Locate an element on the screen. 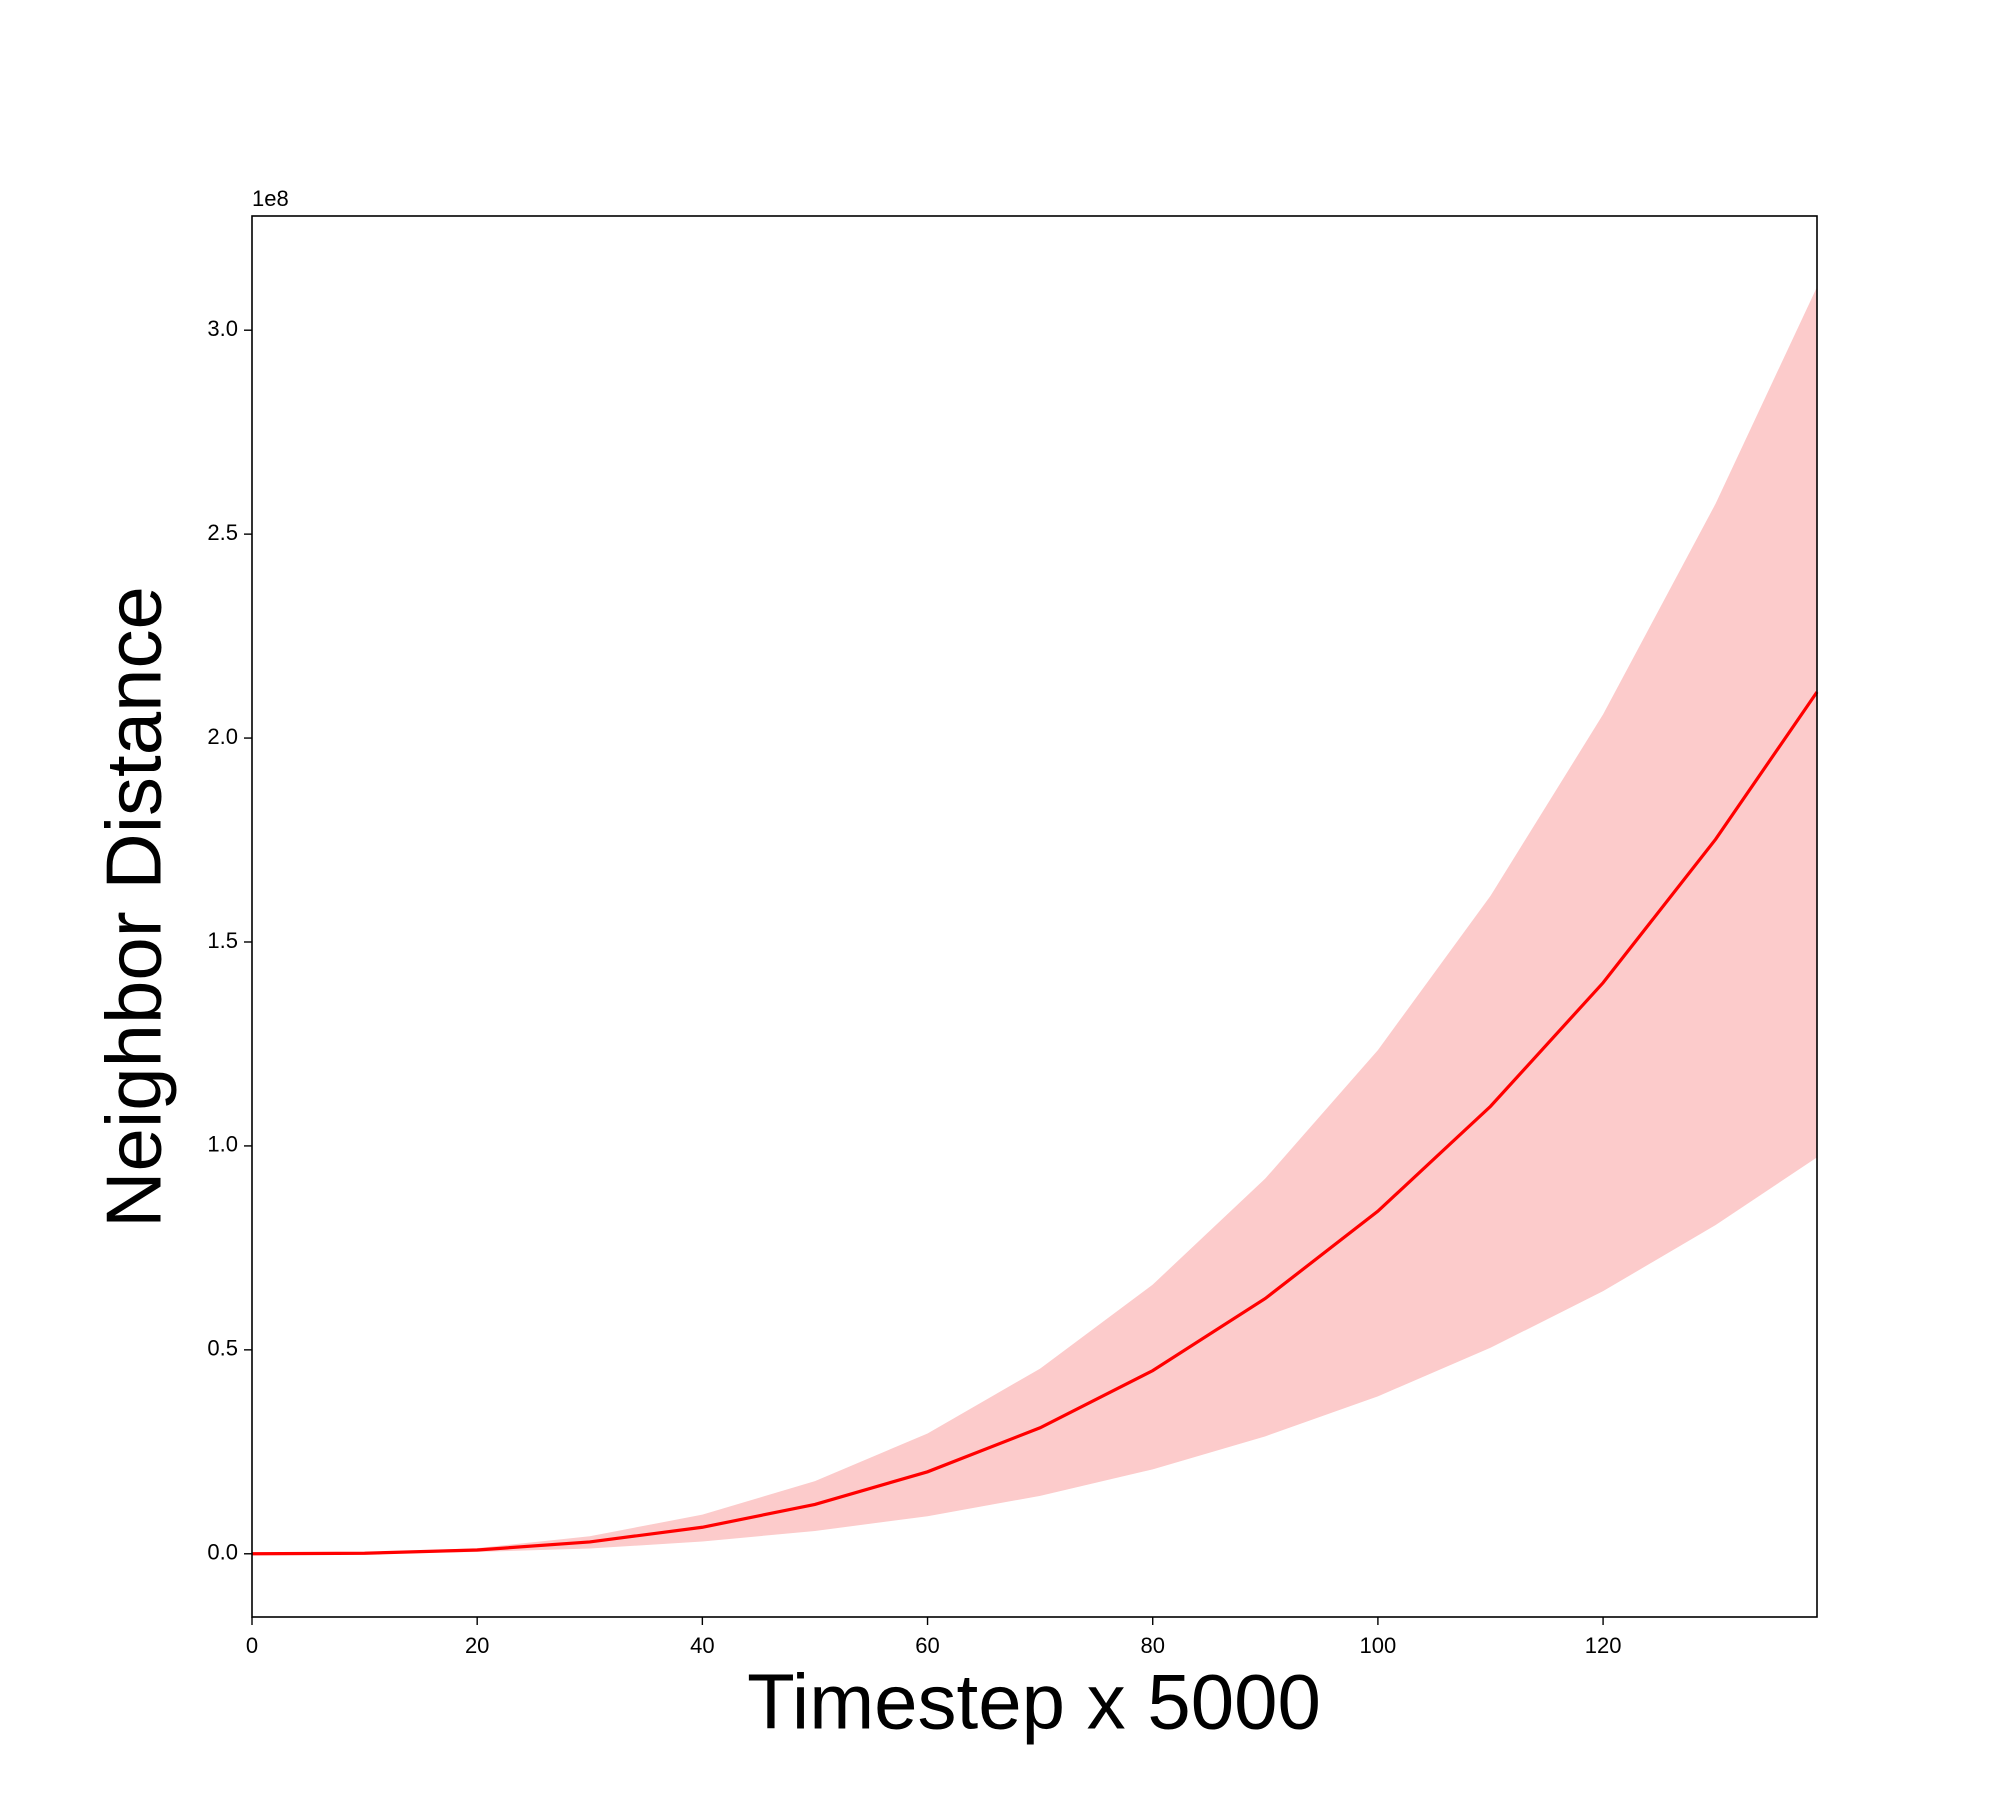  x-tick-label: 120 is located at coordinates (1603, 1645).